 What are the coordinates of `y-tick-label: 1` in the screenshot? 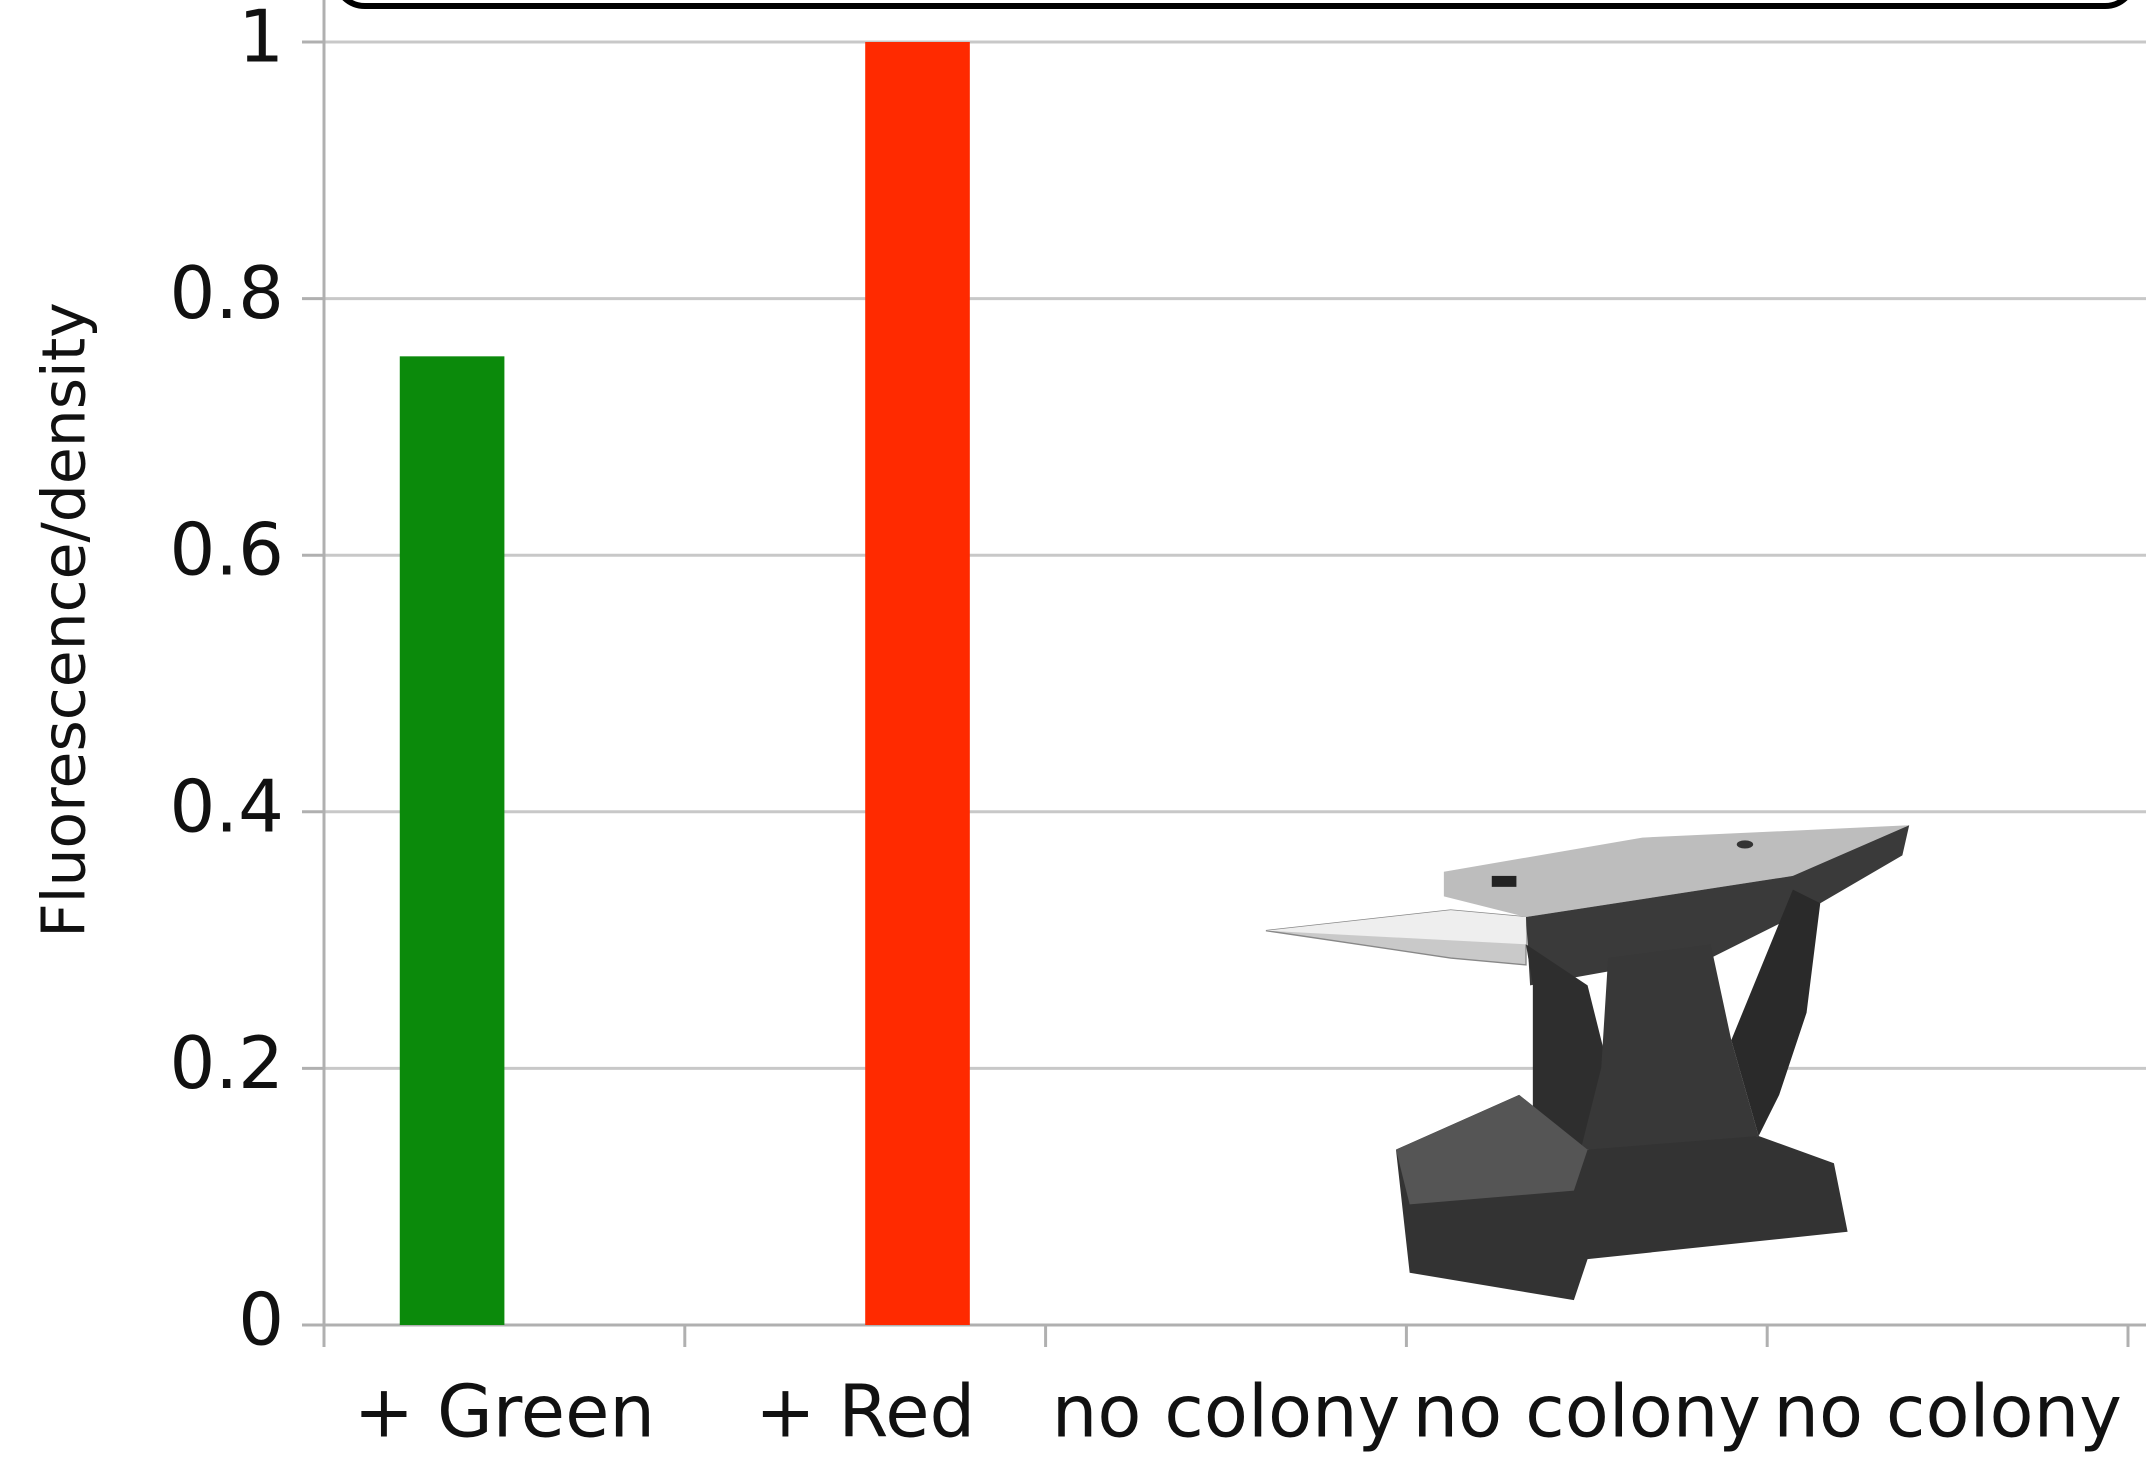 It's located at (261, 39).